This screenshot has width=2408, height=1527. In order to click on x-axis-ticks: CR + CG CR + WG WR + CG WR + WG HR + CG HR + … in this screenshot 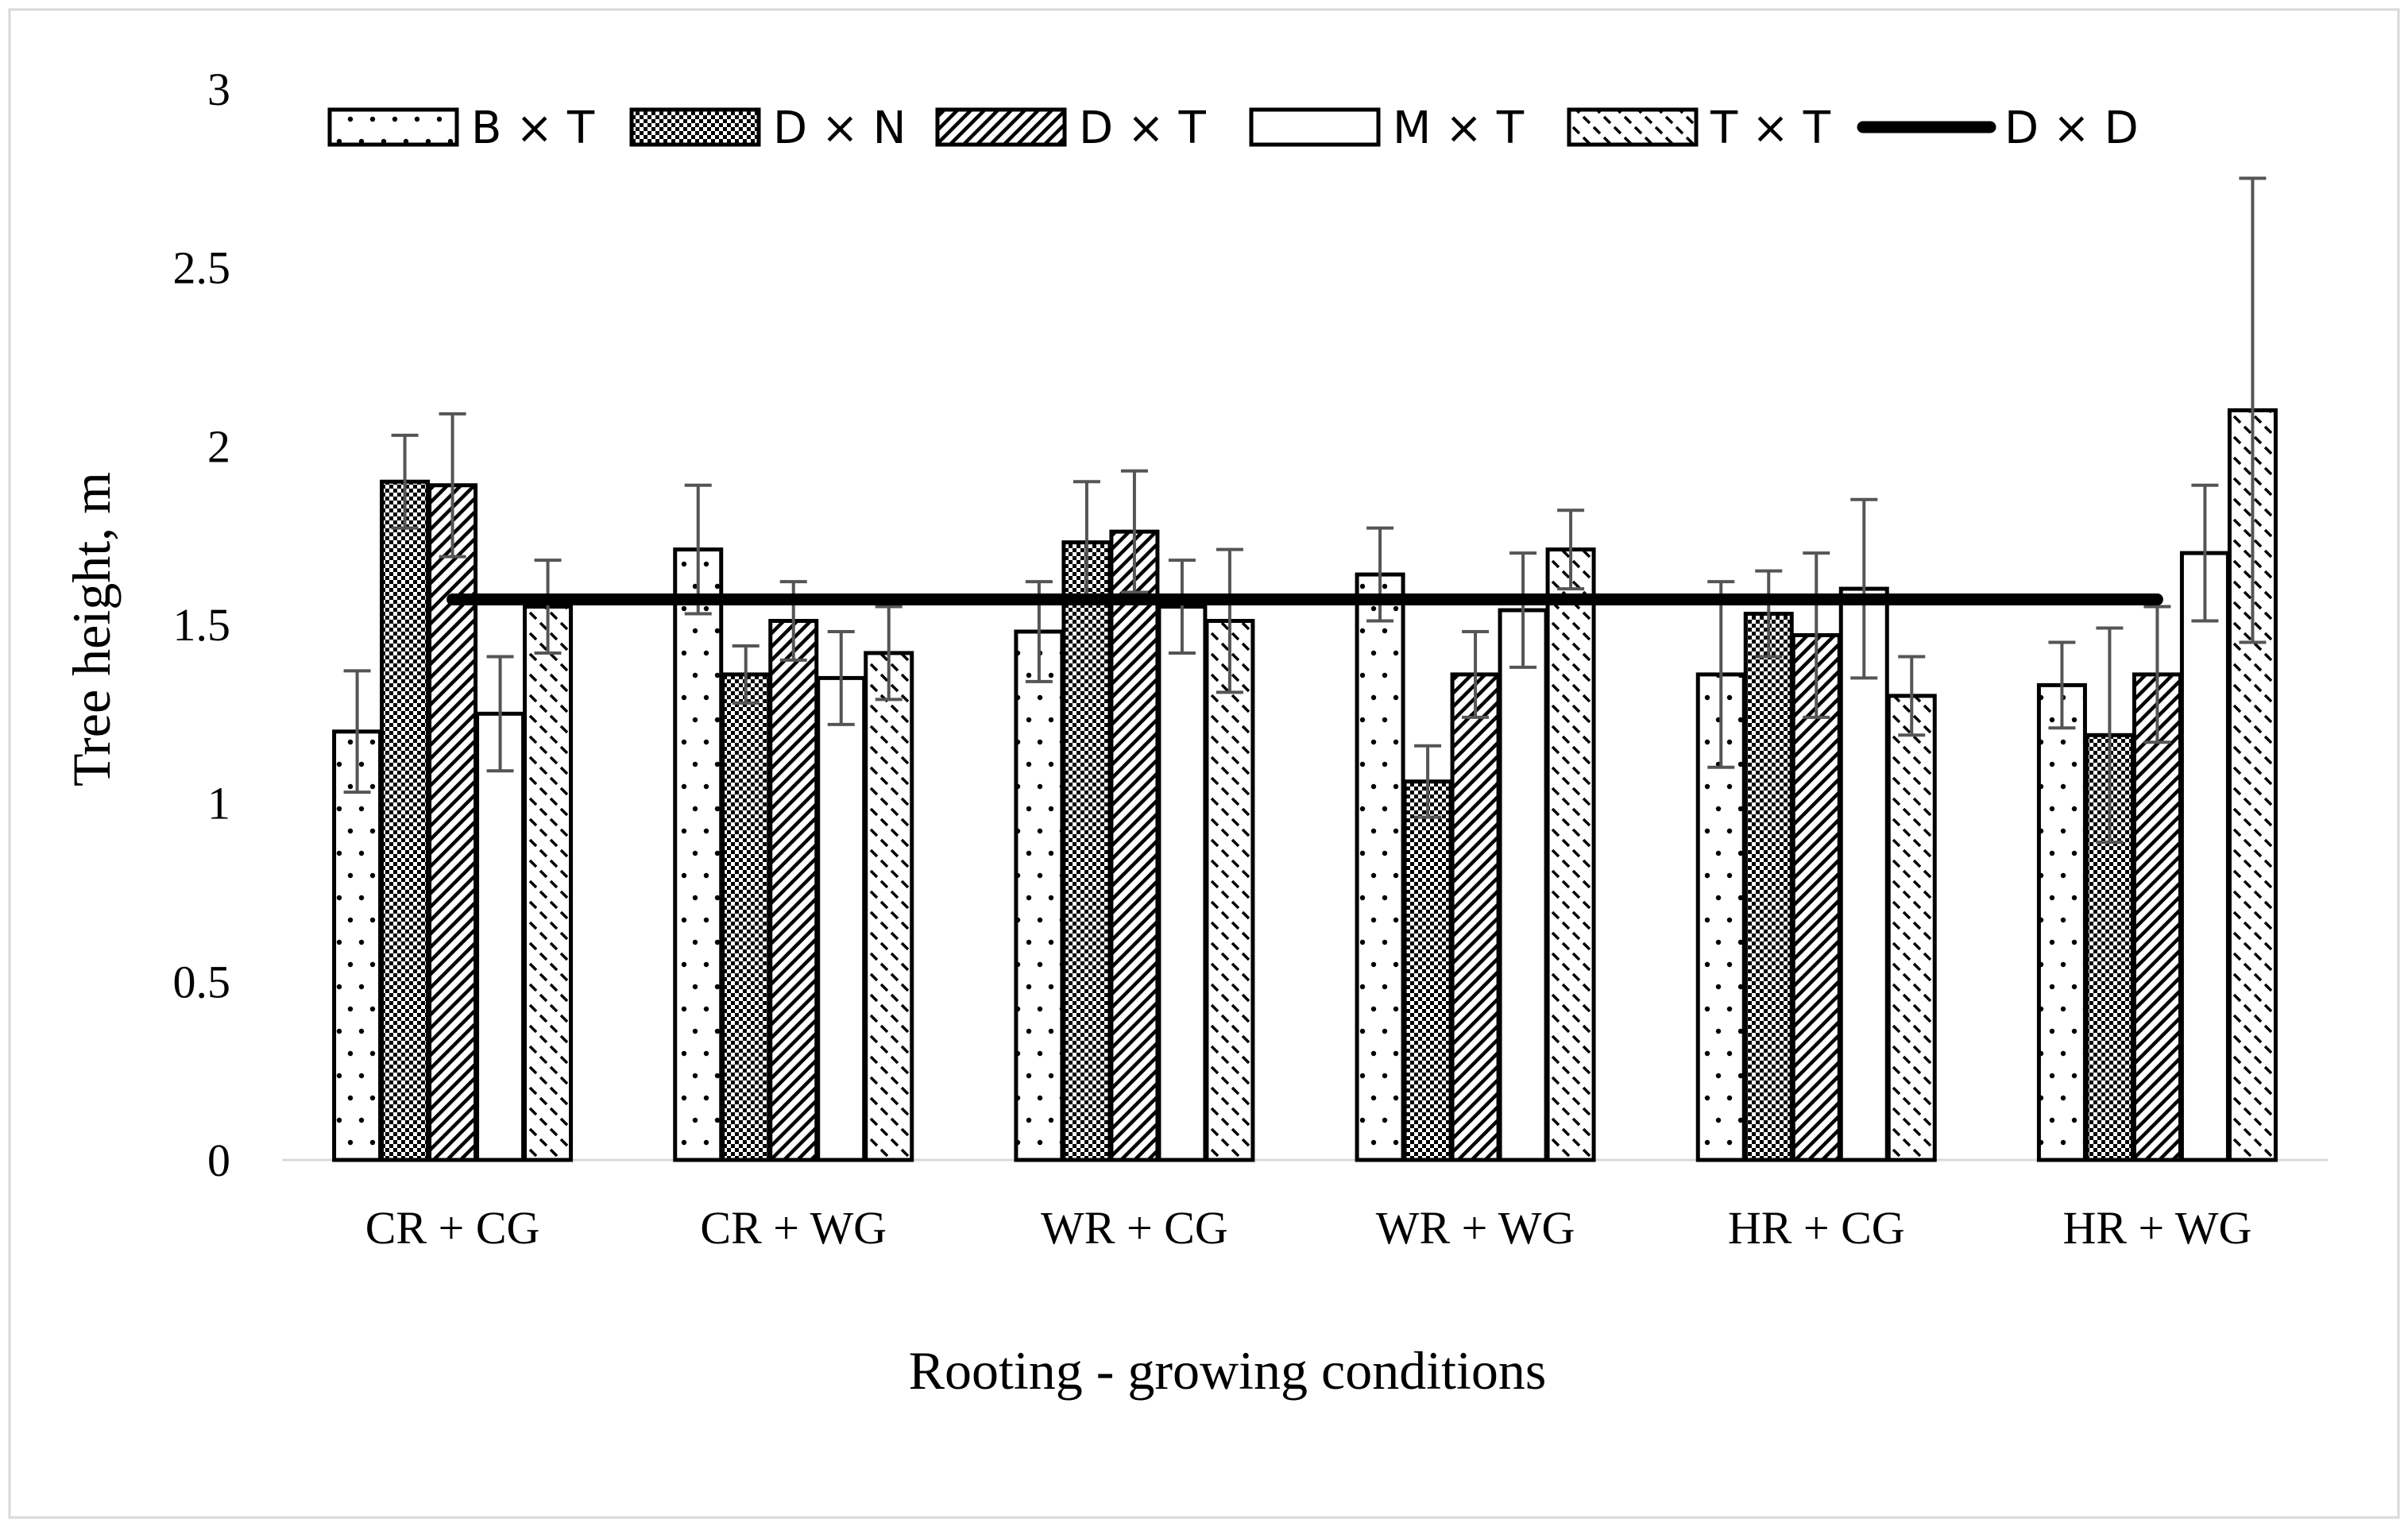, I will do `click(1308, 1228)`.